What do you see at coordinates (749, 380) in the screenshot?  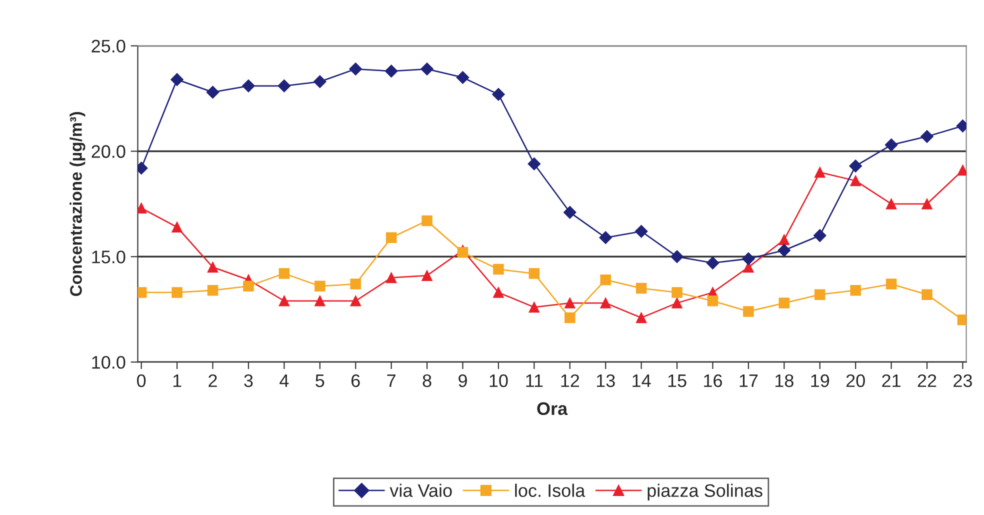 I see `x-tick-label: 17` at bounding box center [749, 380].